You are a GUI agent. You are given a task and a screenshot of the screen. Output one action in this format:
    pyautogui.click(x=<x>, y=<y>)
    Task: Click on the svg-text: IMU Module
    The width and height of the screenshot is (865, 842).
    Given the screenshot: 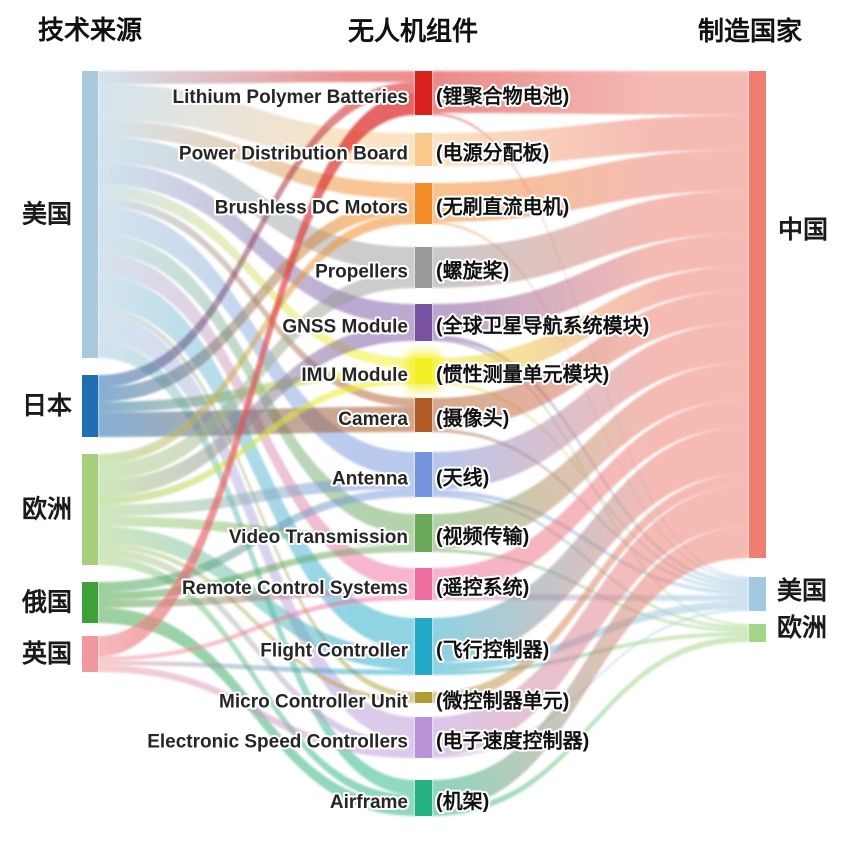 What is the action you would take?
    pyautogui.click(x=354, y=375)
    